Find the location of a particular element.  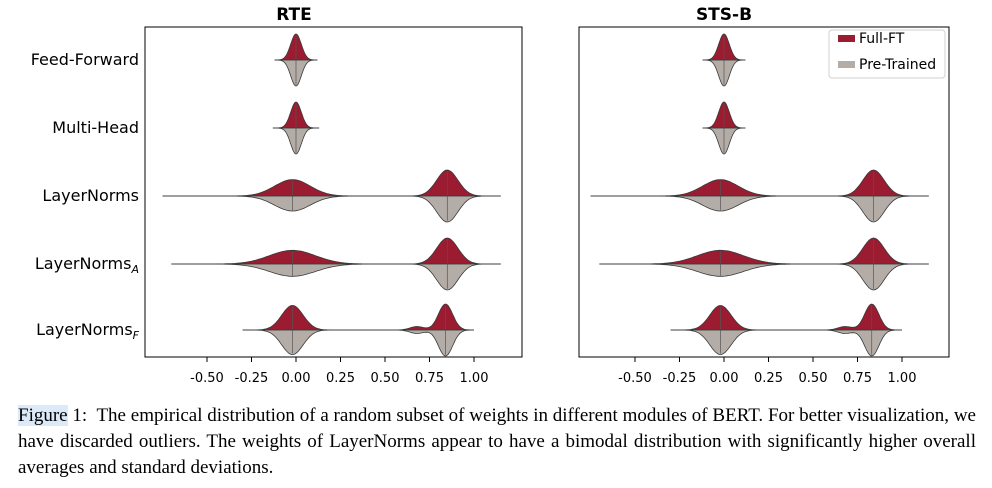

row-label: LayerNormsA is located at coordinates (87, 265).